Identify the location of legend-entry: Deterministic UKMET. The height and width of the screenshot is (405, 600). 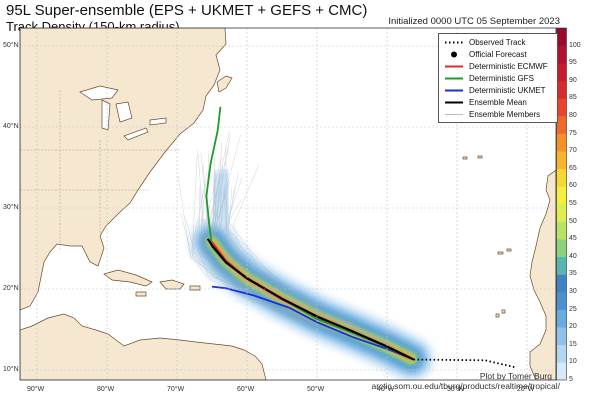
(494, 90).